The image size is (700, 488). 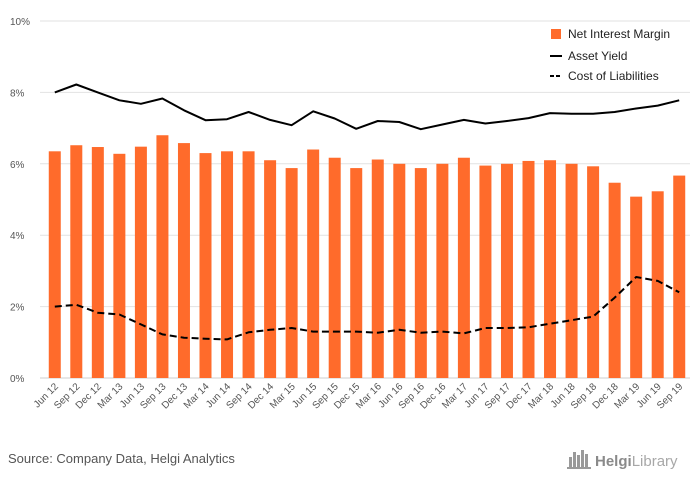 I want to click on legend-label-net-interest-margin: Net Interest Margin, so click(x=619, y=34).